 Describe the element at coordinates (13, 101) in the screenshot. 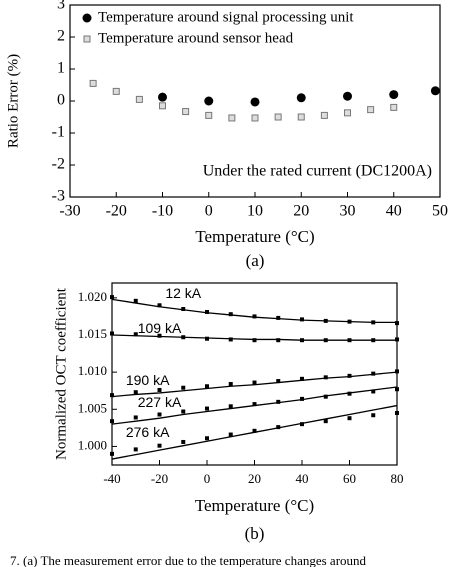

I see `y-axis-label: Ratio Error (%)` at that location.